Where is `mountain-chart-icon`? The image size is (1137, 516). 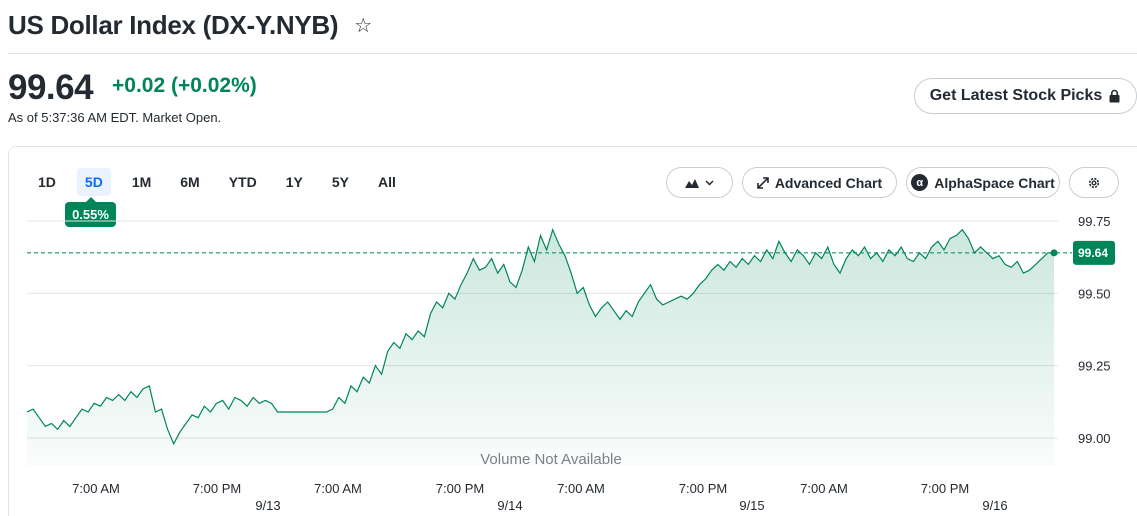 mountain-chart-icon is located at coordinates (692, 183).